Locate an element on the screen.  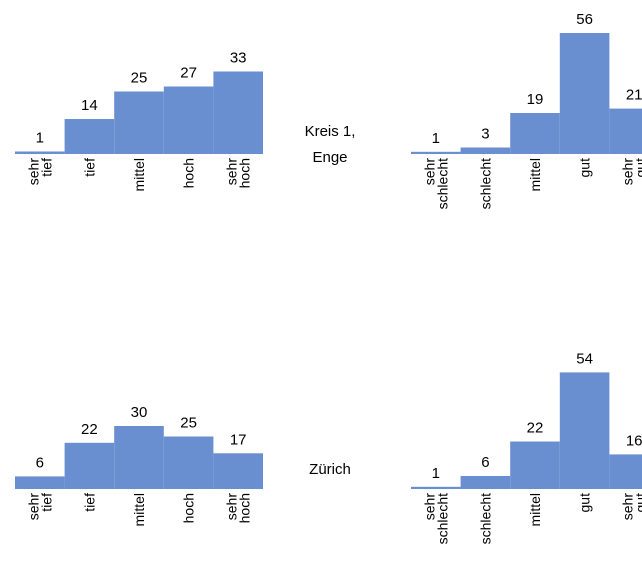
region-label: Kreis 1, is located at coordinates (330, 131).